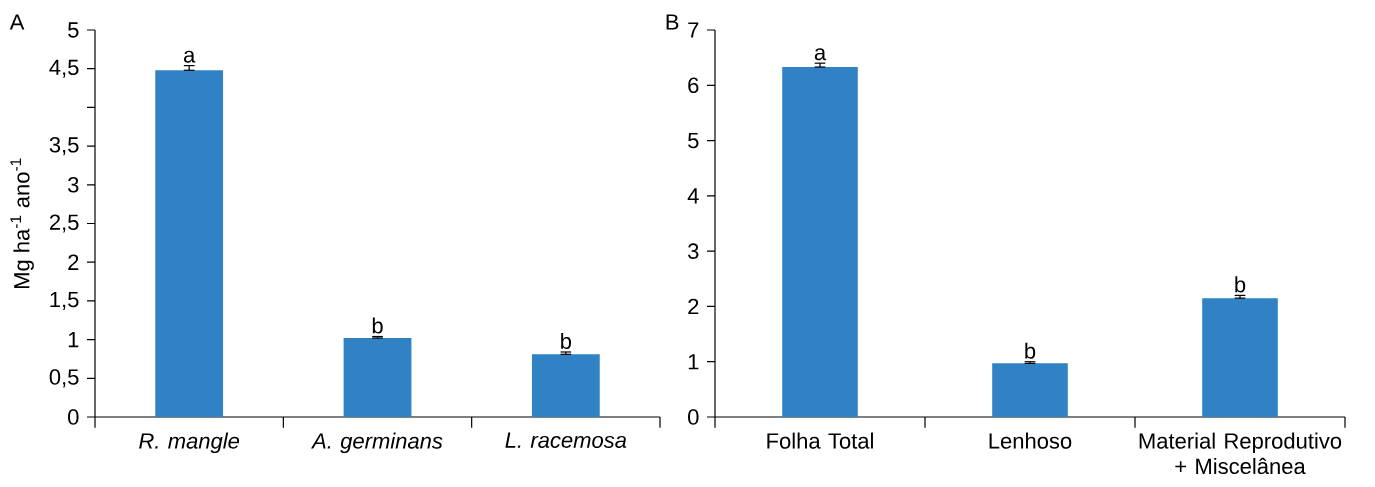 This screenshot has height=487, width=1375. I want to click on chart-title: A, so click(17, 22).